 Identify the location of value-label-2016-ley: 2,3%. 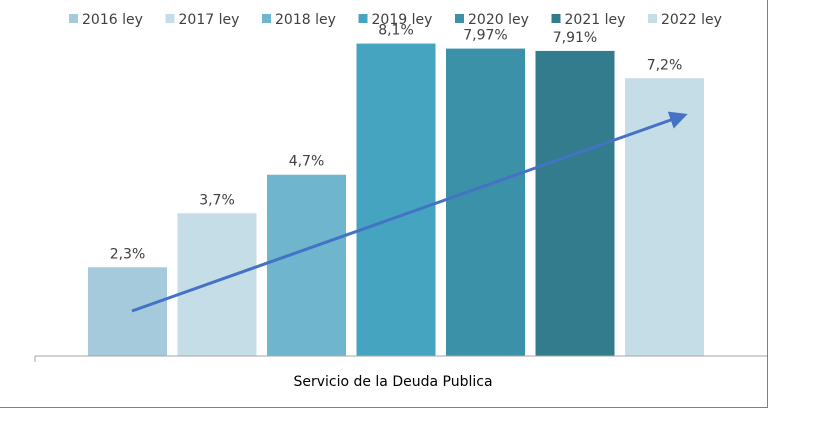
(128, 254).